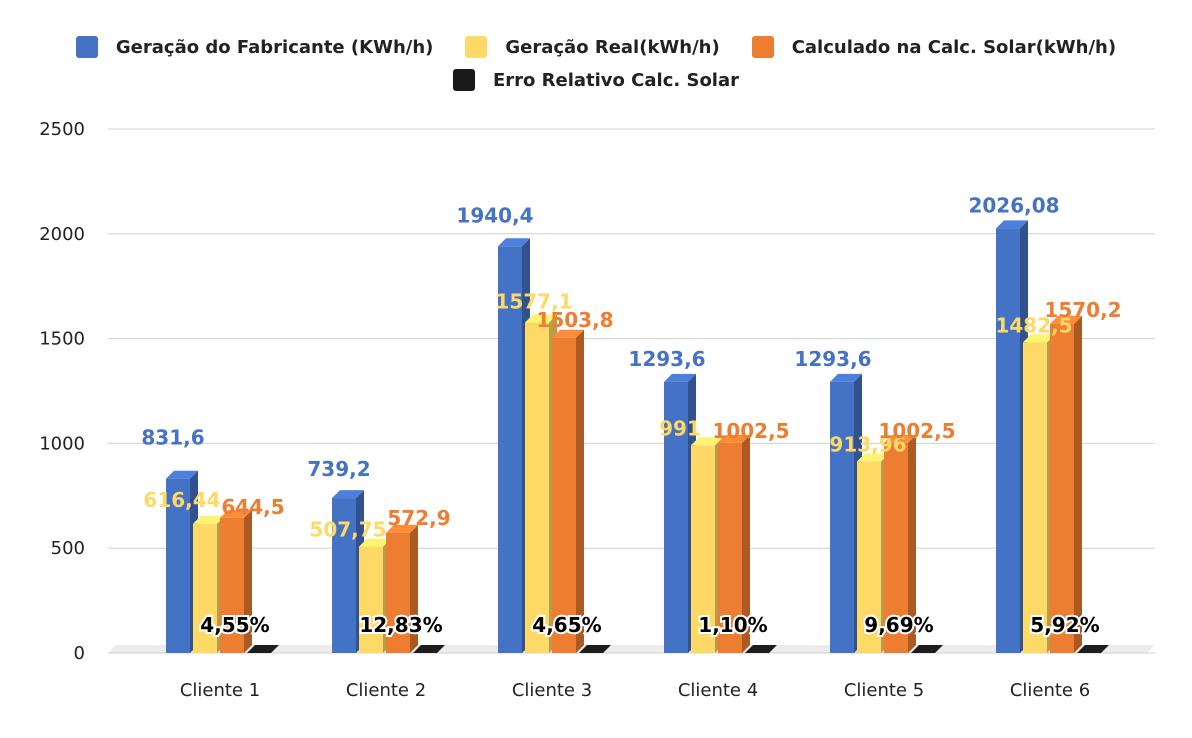 This screenshot has height=738, width=1192. What do you see at coordinates (476, 47) in the screenshot?
I see `legend-swatch-real` at bounding box center [476, 47].